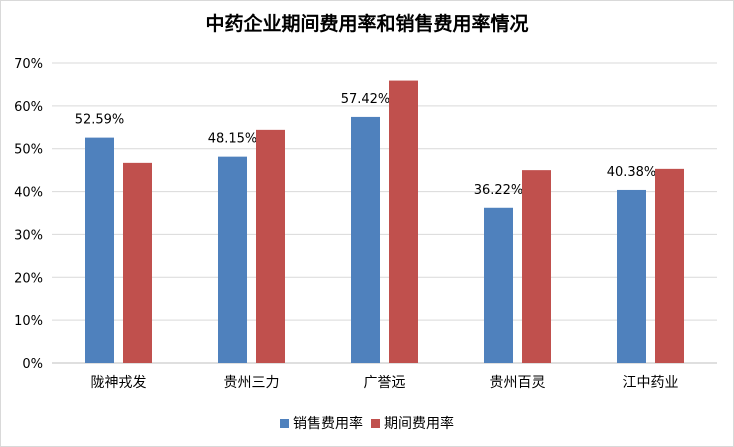 Image resolution: width=734 pixels, height=447 pixels. What do you see at coordinates (28, 235) in the screenshot?
I see `y-tick-label: 30%` at bounding box center [28, 235].